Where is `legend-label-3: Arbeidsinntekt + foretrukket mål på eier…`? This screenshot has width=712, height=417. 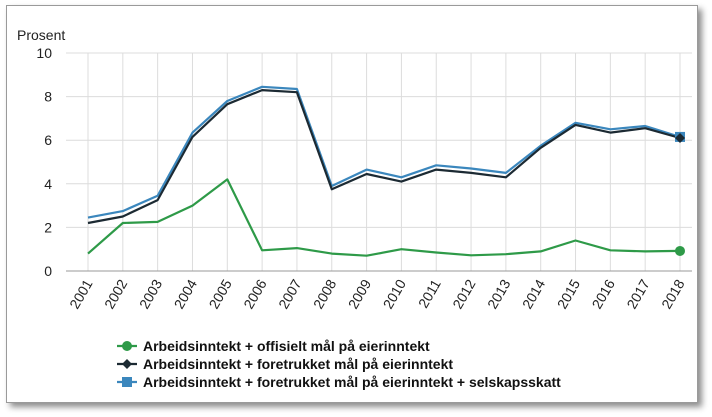 legend-label-3: Arbeidsinntekt + foretrukket mål på eier… is located at coordinates (352, 382).